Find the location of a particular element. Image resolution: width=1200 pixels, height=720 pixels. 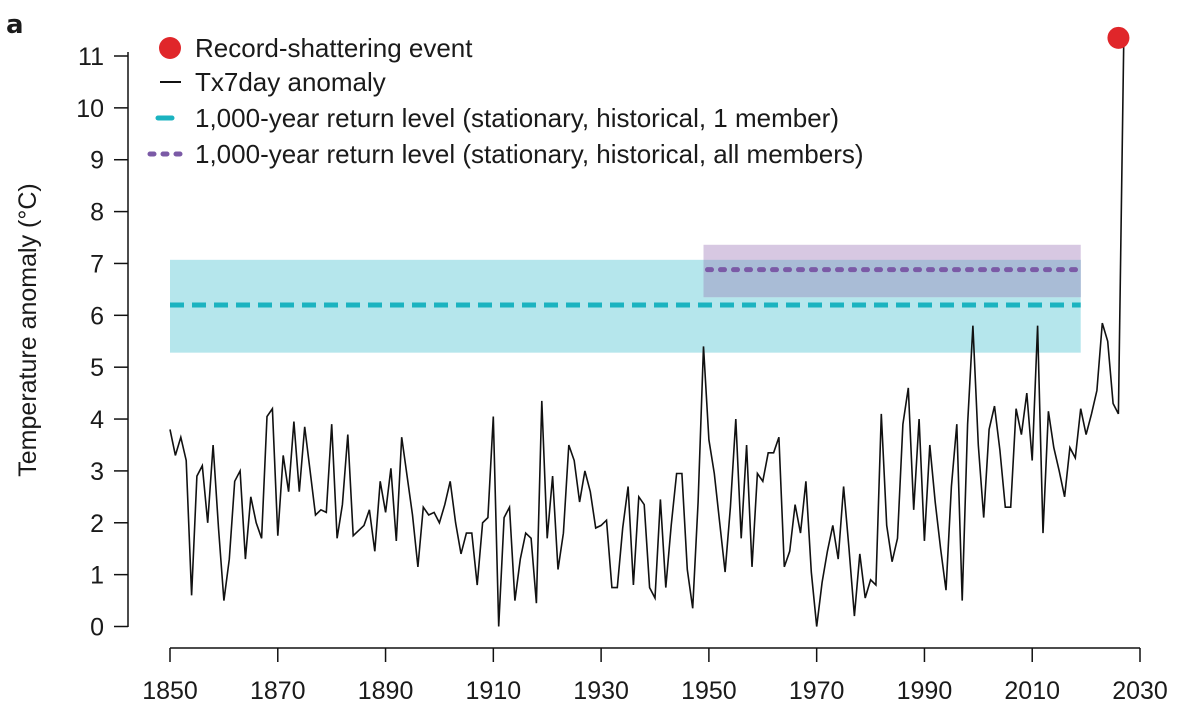

x-tick-label: 1910 is located at coordinates (494, 691).